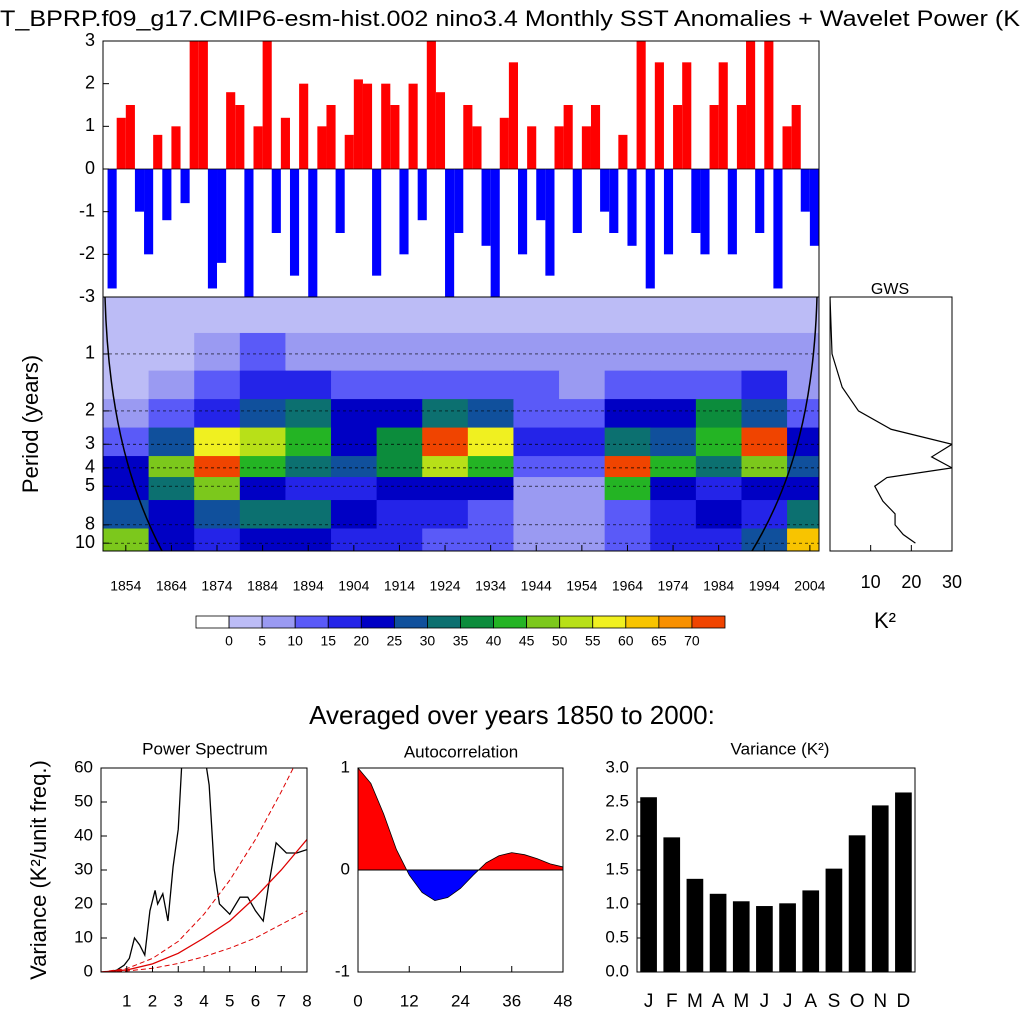  What do you see at coordinates (626, 641) in the screenshot?
I see `colorbar-label: 60` at bounding box center [626, 641].